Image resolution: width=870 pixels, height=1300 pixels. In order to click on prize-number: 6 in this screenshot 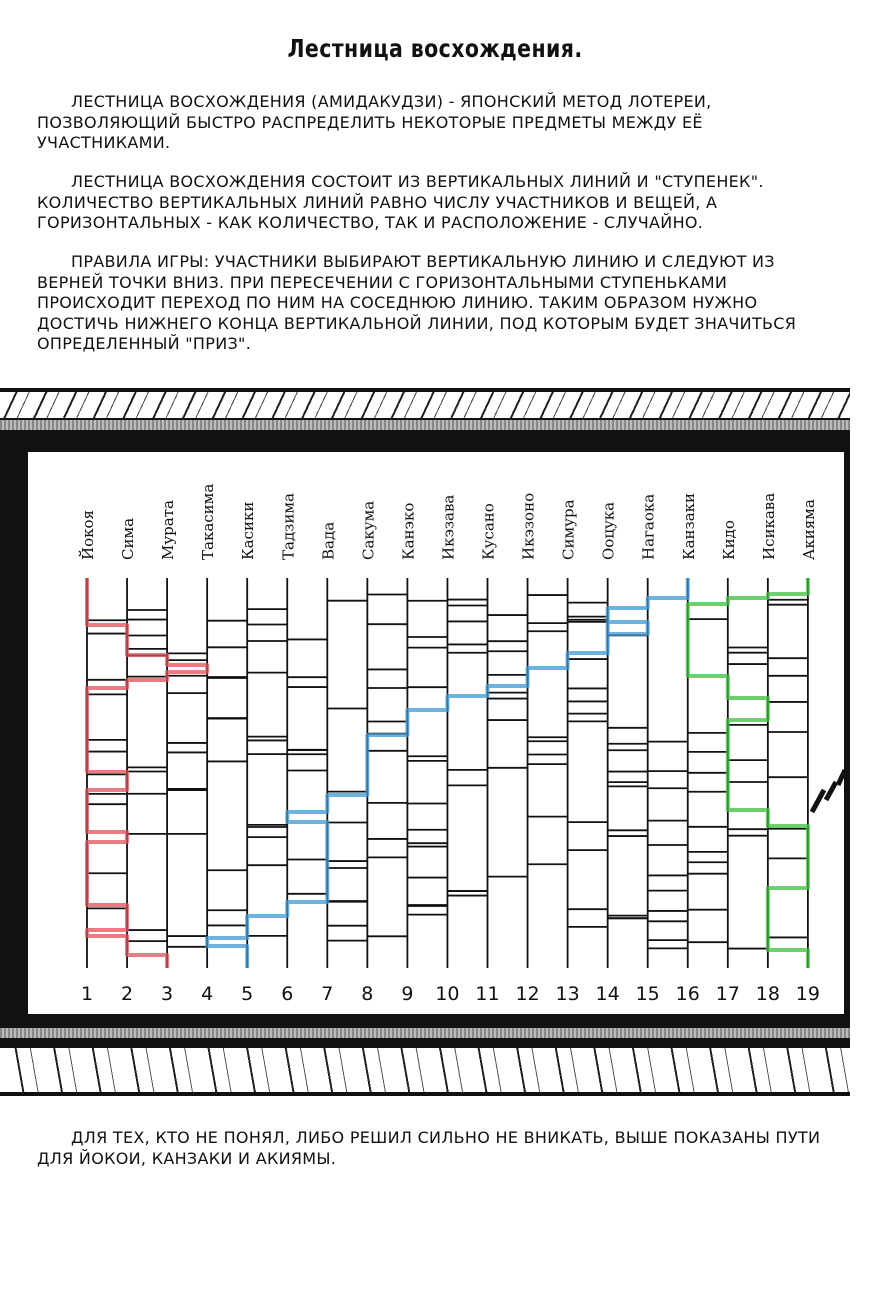, I will do `click(287, 994)`.